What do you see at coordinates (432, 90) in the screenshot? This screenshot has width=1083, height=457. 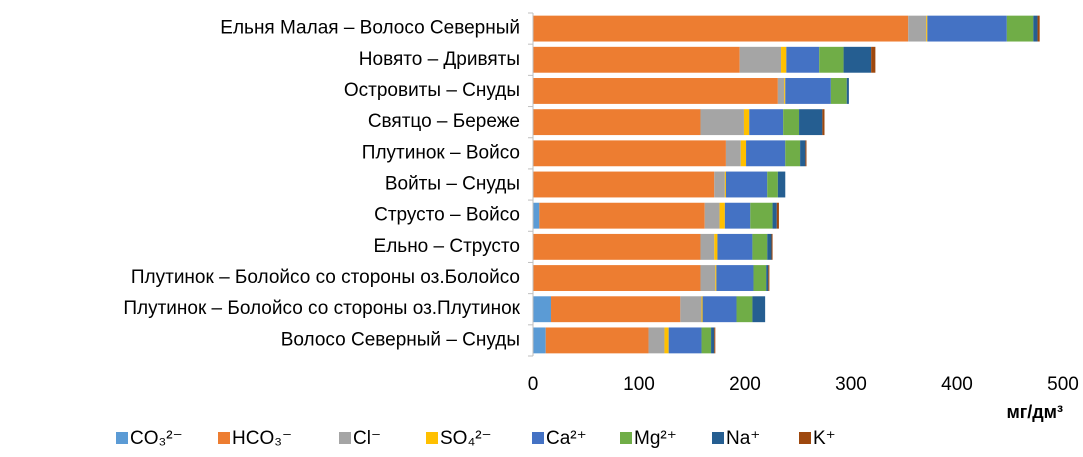 I see `y-tick-label: Островиты – Снуды` at bounding box center [432, 90].